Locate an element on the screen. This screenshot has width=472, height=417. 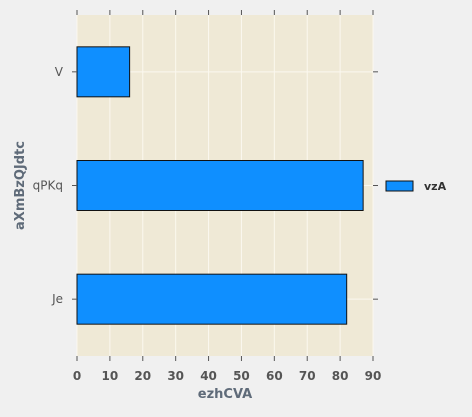
x-axis-title: ezhCVA is located at coordinates (225, 394).